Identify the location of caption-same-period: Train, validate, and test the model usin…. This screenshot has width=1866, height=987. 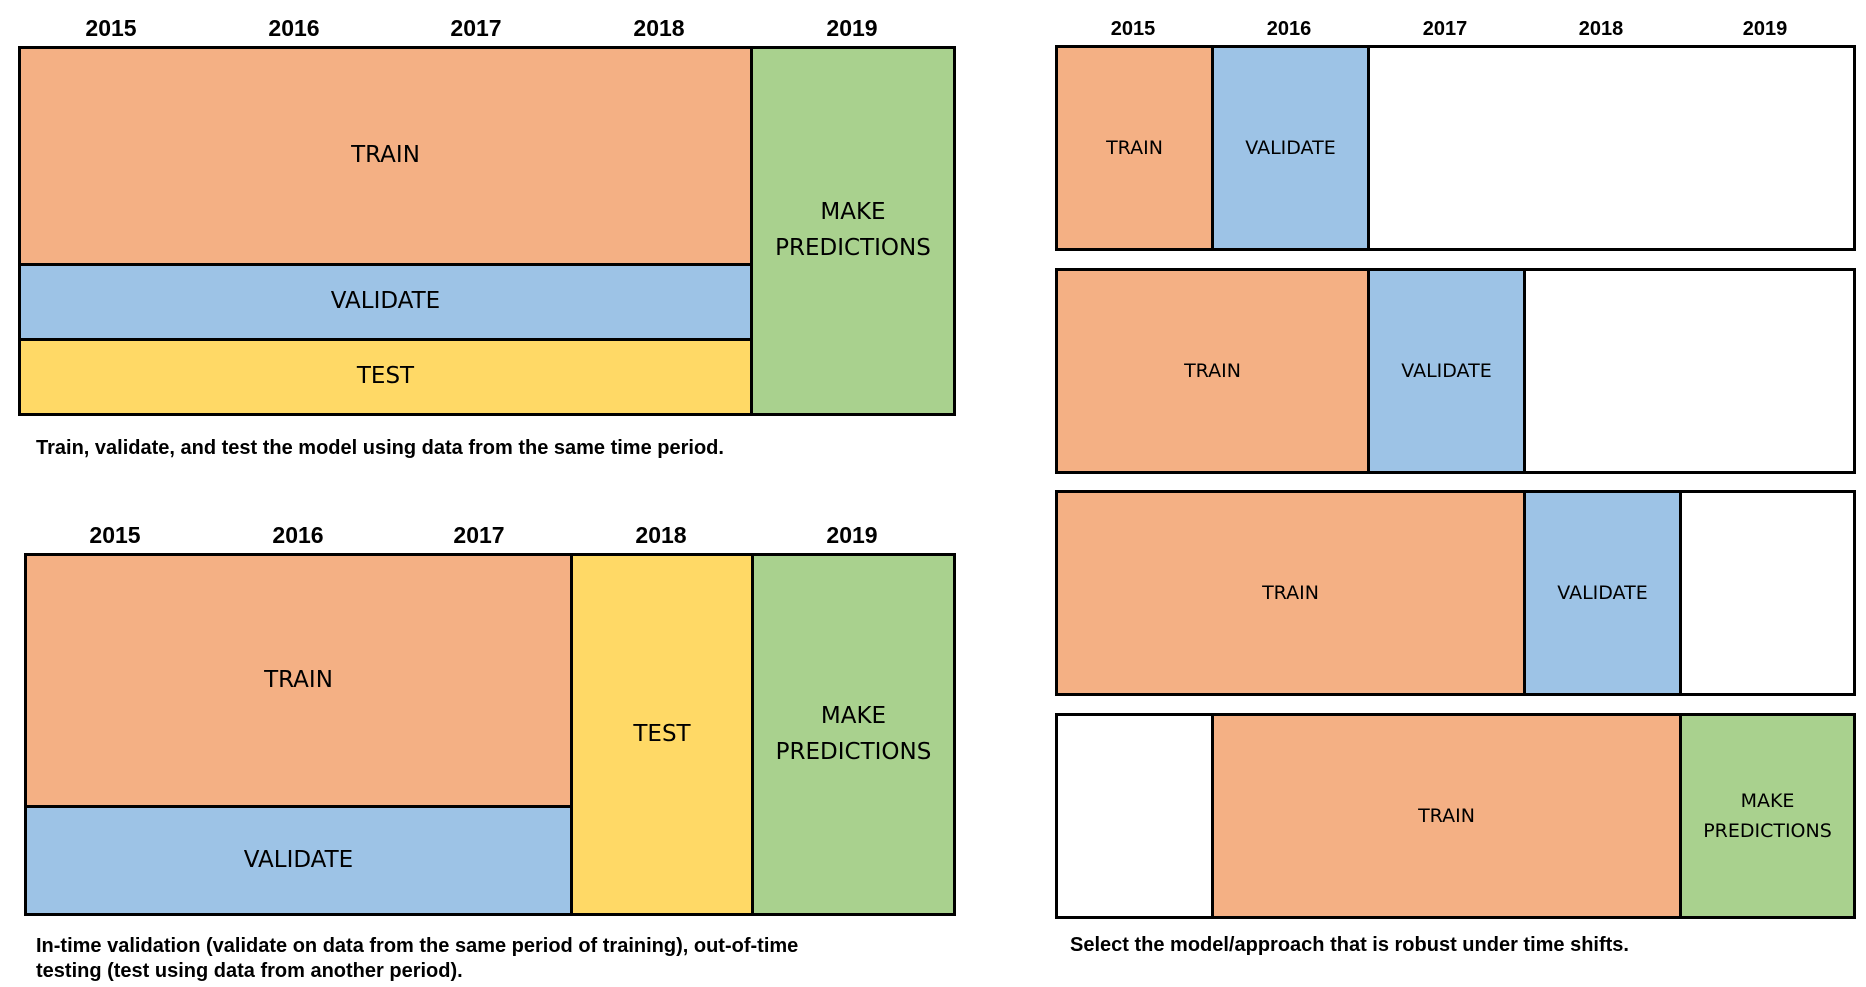
(380, 448).